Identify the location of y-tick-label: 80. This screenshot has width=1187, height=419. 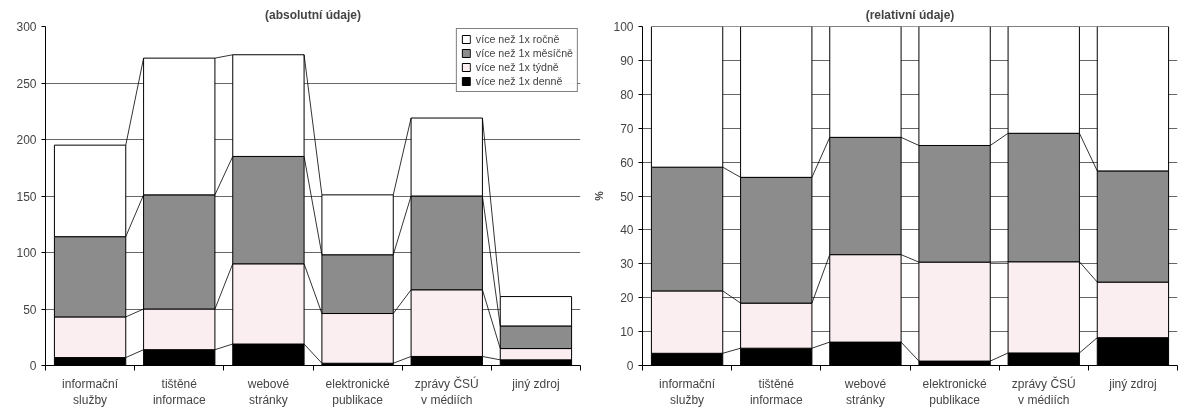
(627, 94).